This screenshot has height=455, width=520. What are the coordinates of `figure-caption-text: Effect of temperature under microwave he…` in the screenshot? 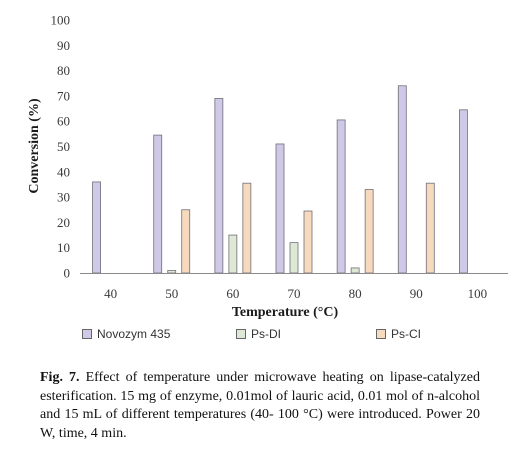 It's located at (260, 405).